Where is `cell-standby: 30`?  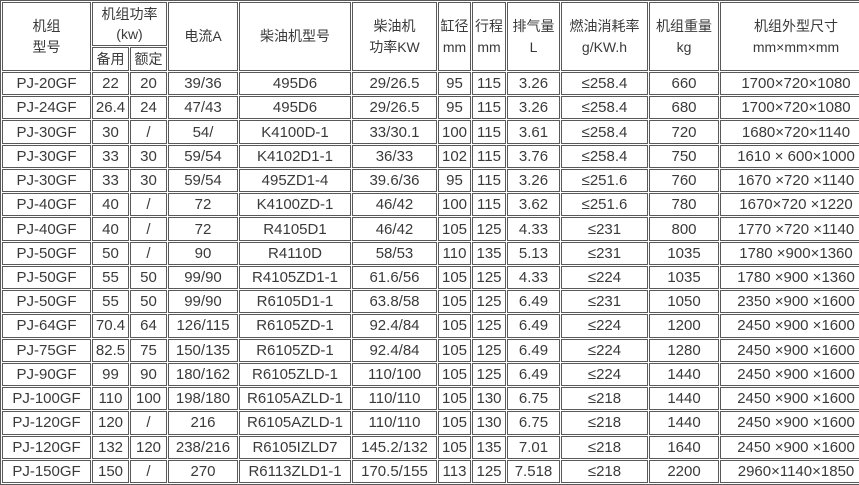
cell-standby: 30 is located at coordinates (110, 132).